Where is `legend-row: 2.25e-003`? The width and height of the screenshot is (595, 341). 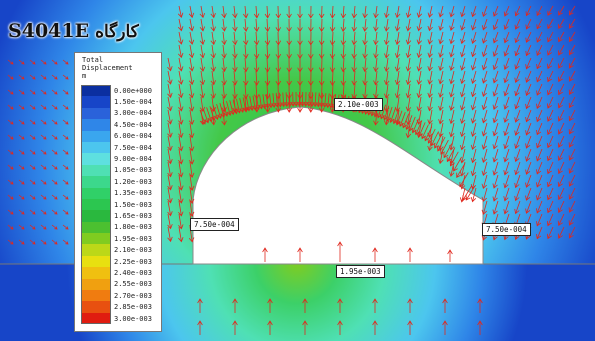
legend-row: 2.25e-003 is located at coordinates (116, 261).